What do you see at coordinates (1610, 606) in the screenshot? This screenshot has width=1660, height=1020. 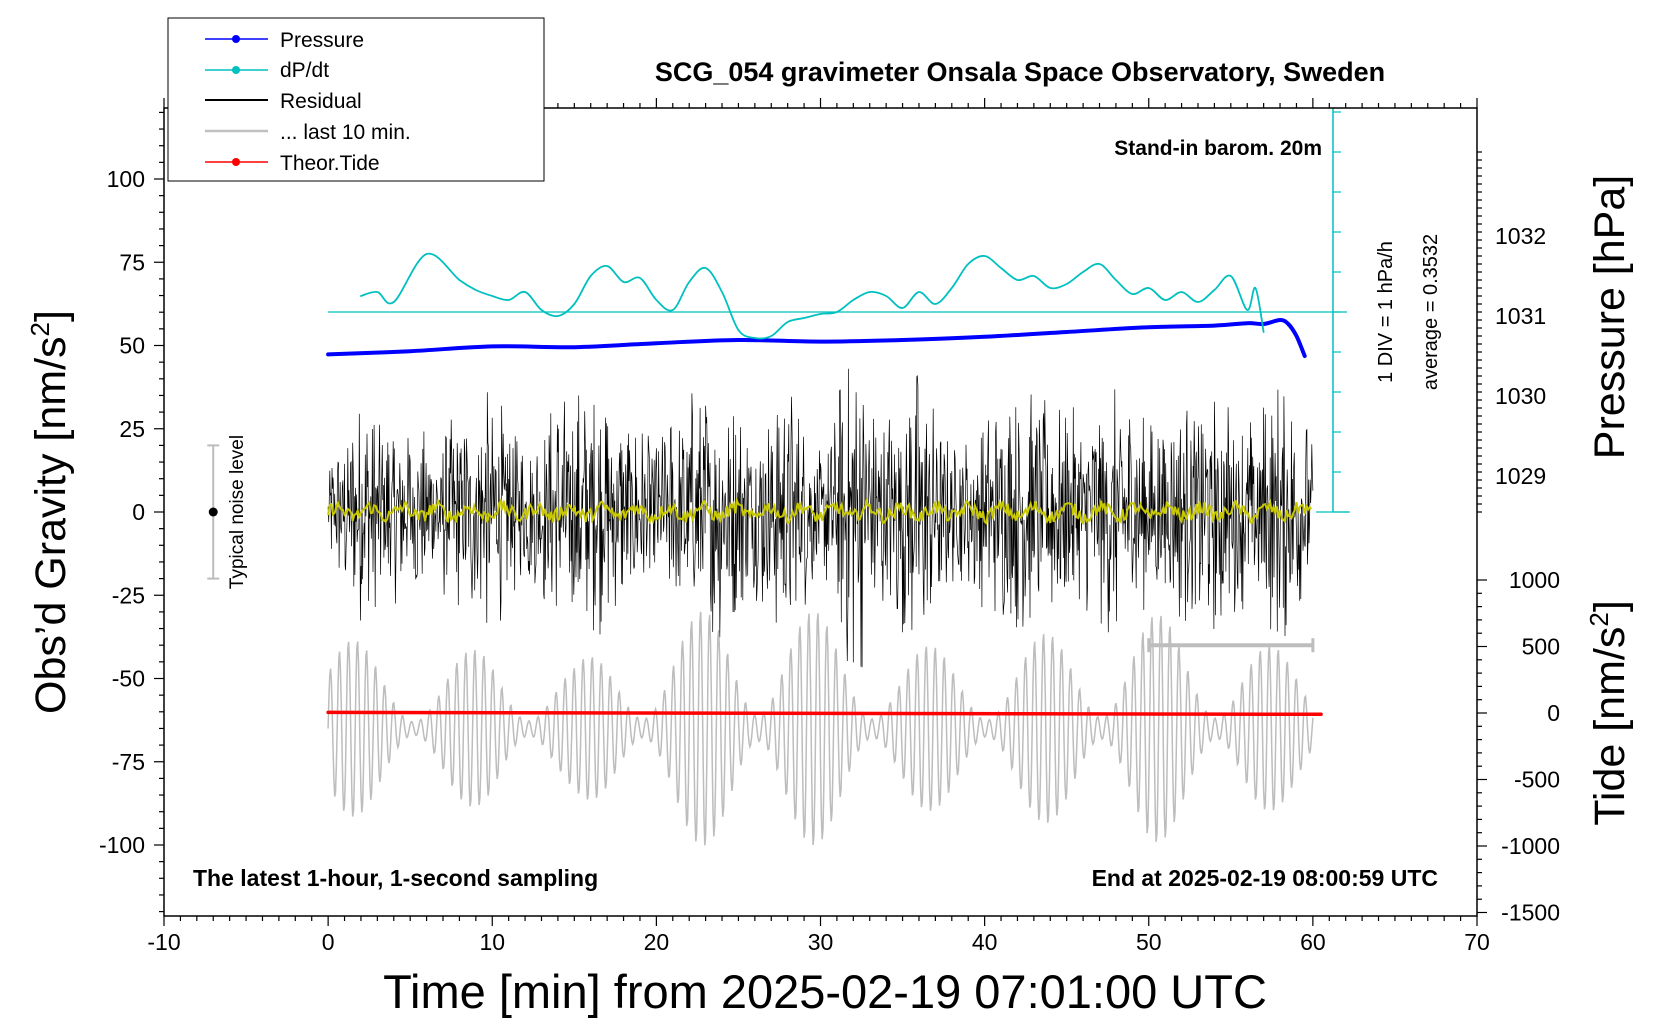 I see `tide-axis-label-close: ]` at bounding box center [1610, 606].